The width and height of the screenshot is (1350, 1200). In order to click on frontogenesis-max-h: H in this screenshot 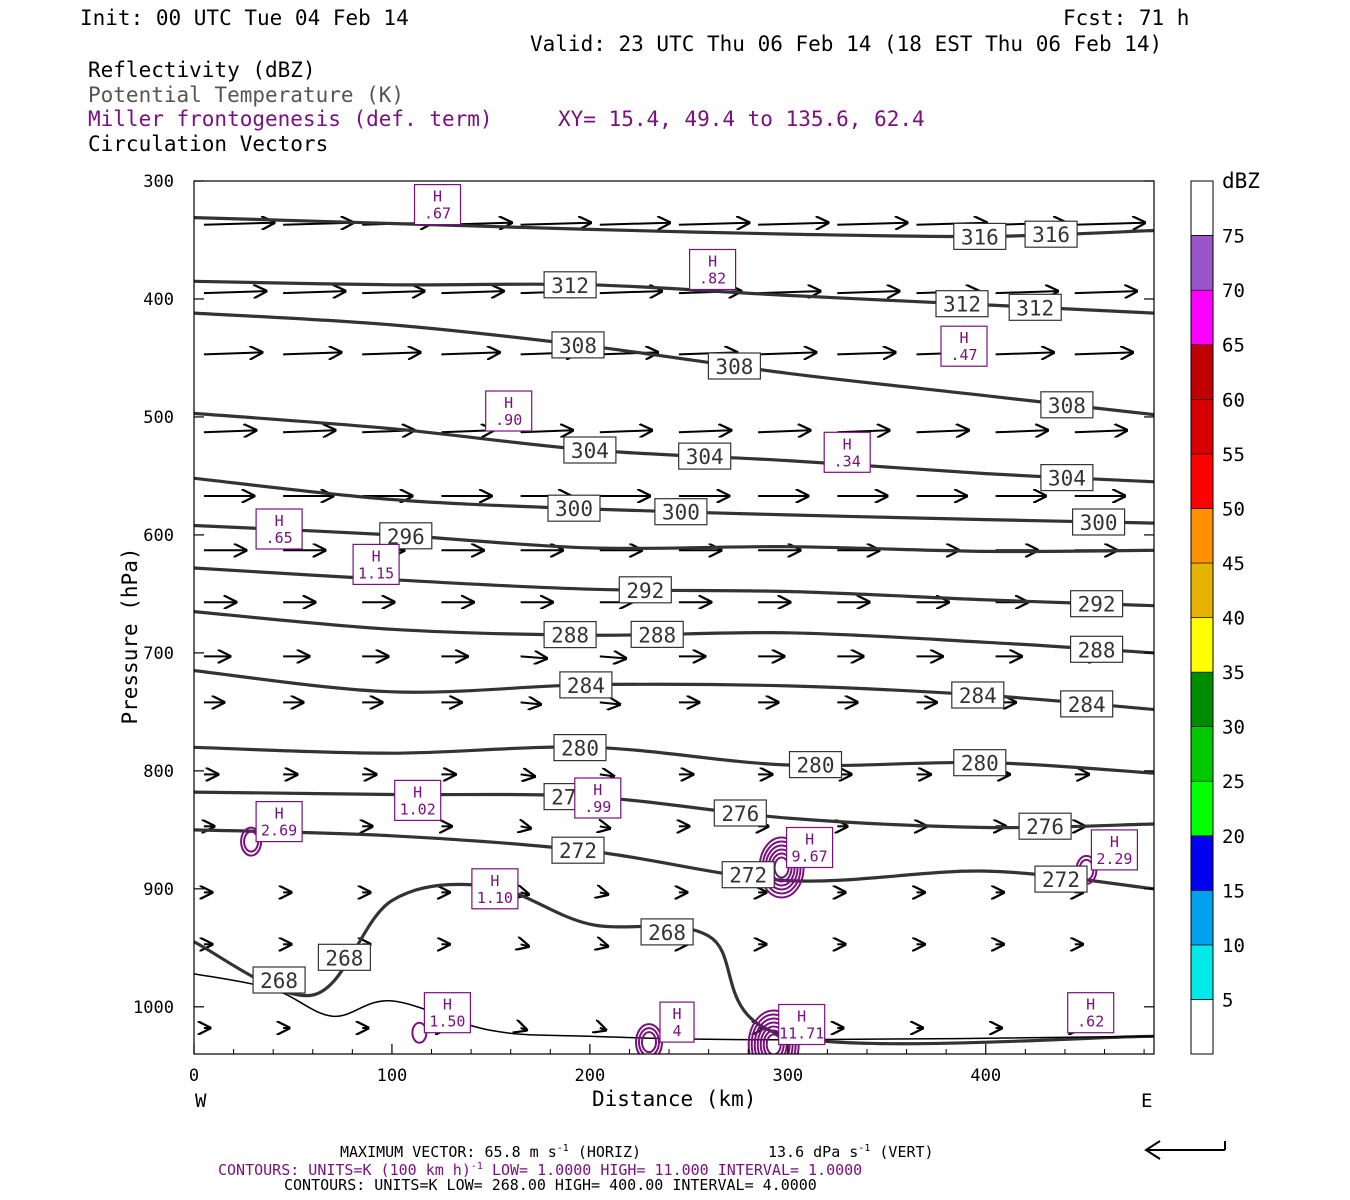, I will do `click(963, 338)`.